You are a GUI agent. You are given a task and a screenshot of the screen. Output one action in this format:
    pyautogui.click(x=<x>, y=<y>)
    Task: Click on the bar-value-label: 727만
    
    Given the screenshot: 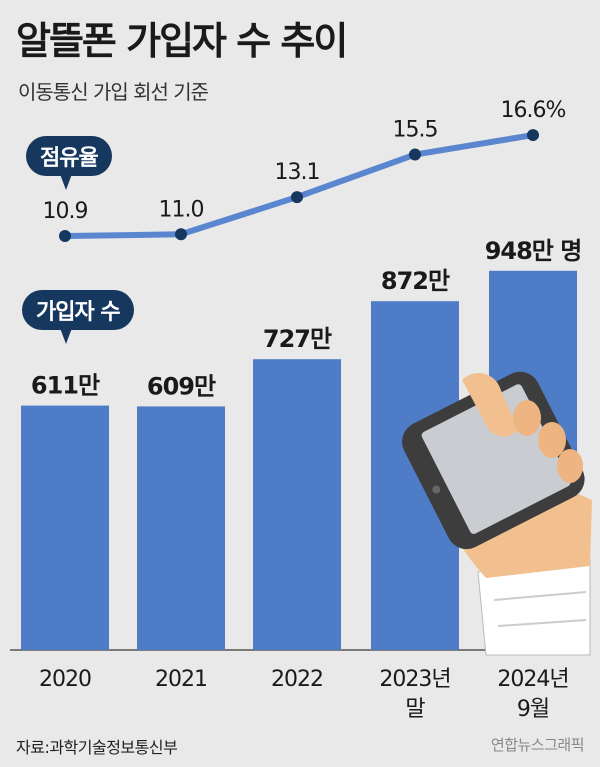 What is the action you would take?
    pyautogui.click(x=297, y=339)
    